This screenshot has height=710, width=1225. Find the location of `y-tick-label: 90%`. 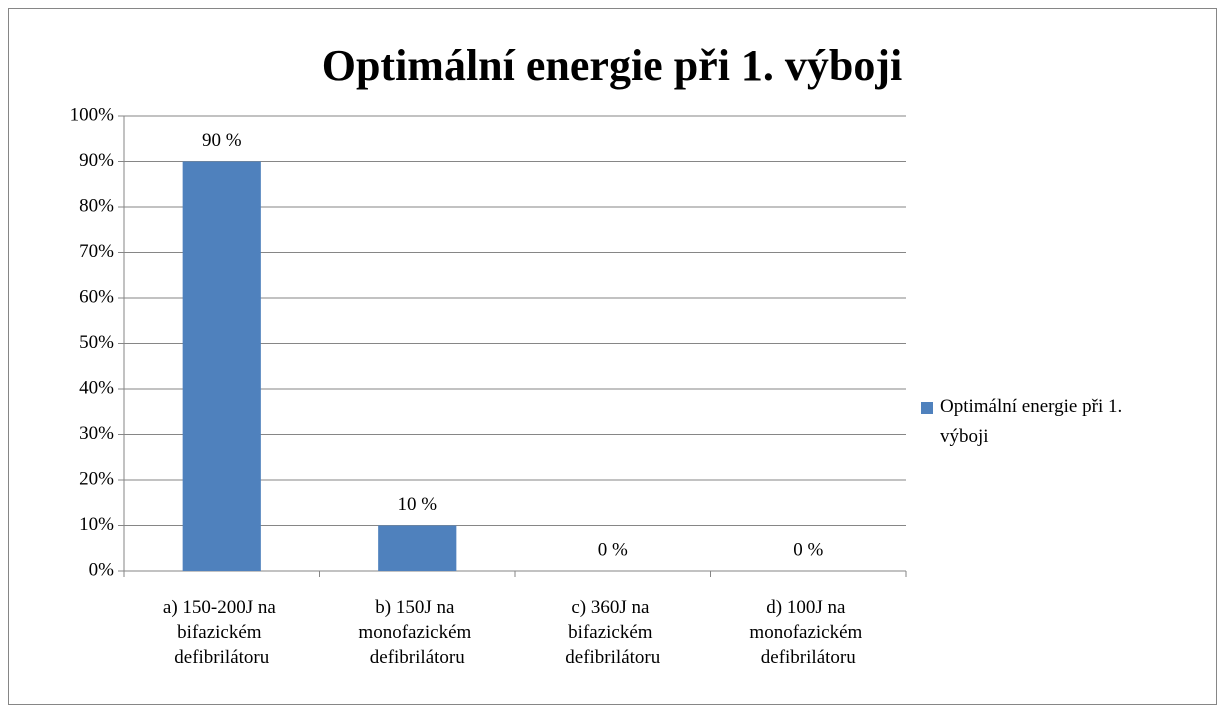

y-tick-label: 90% is located at coordinates (96, 160).